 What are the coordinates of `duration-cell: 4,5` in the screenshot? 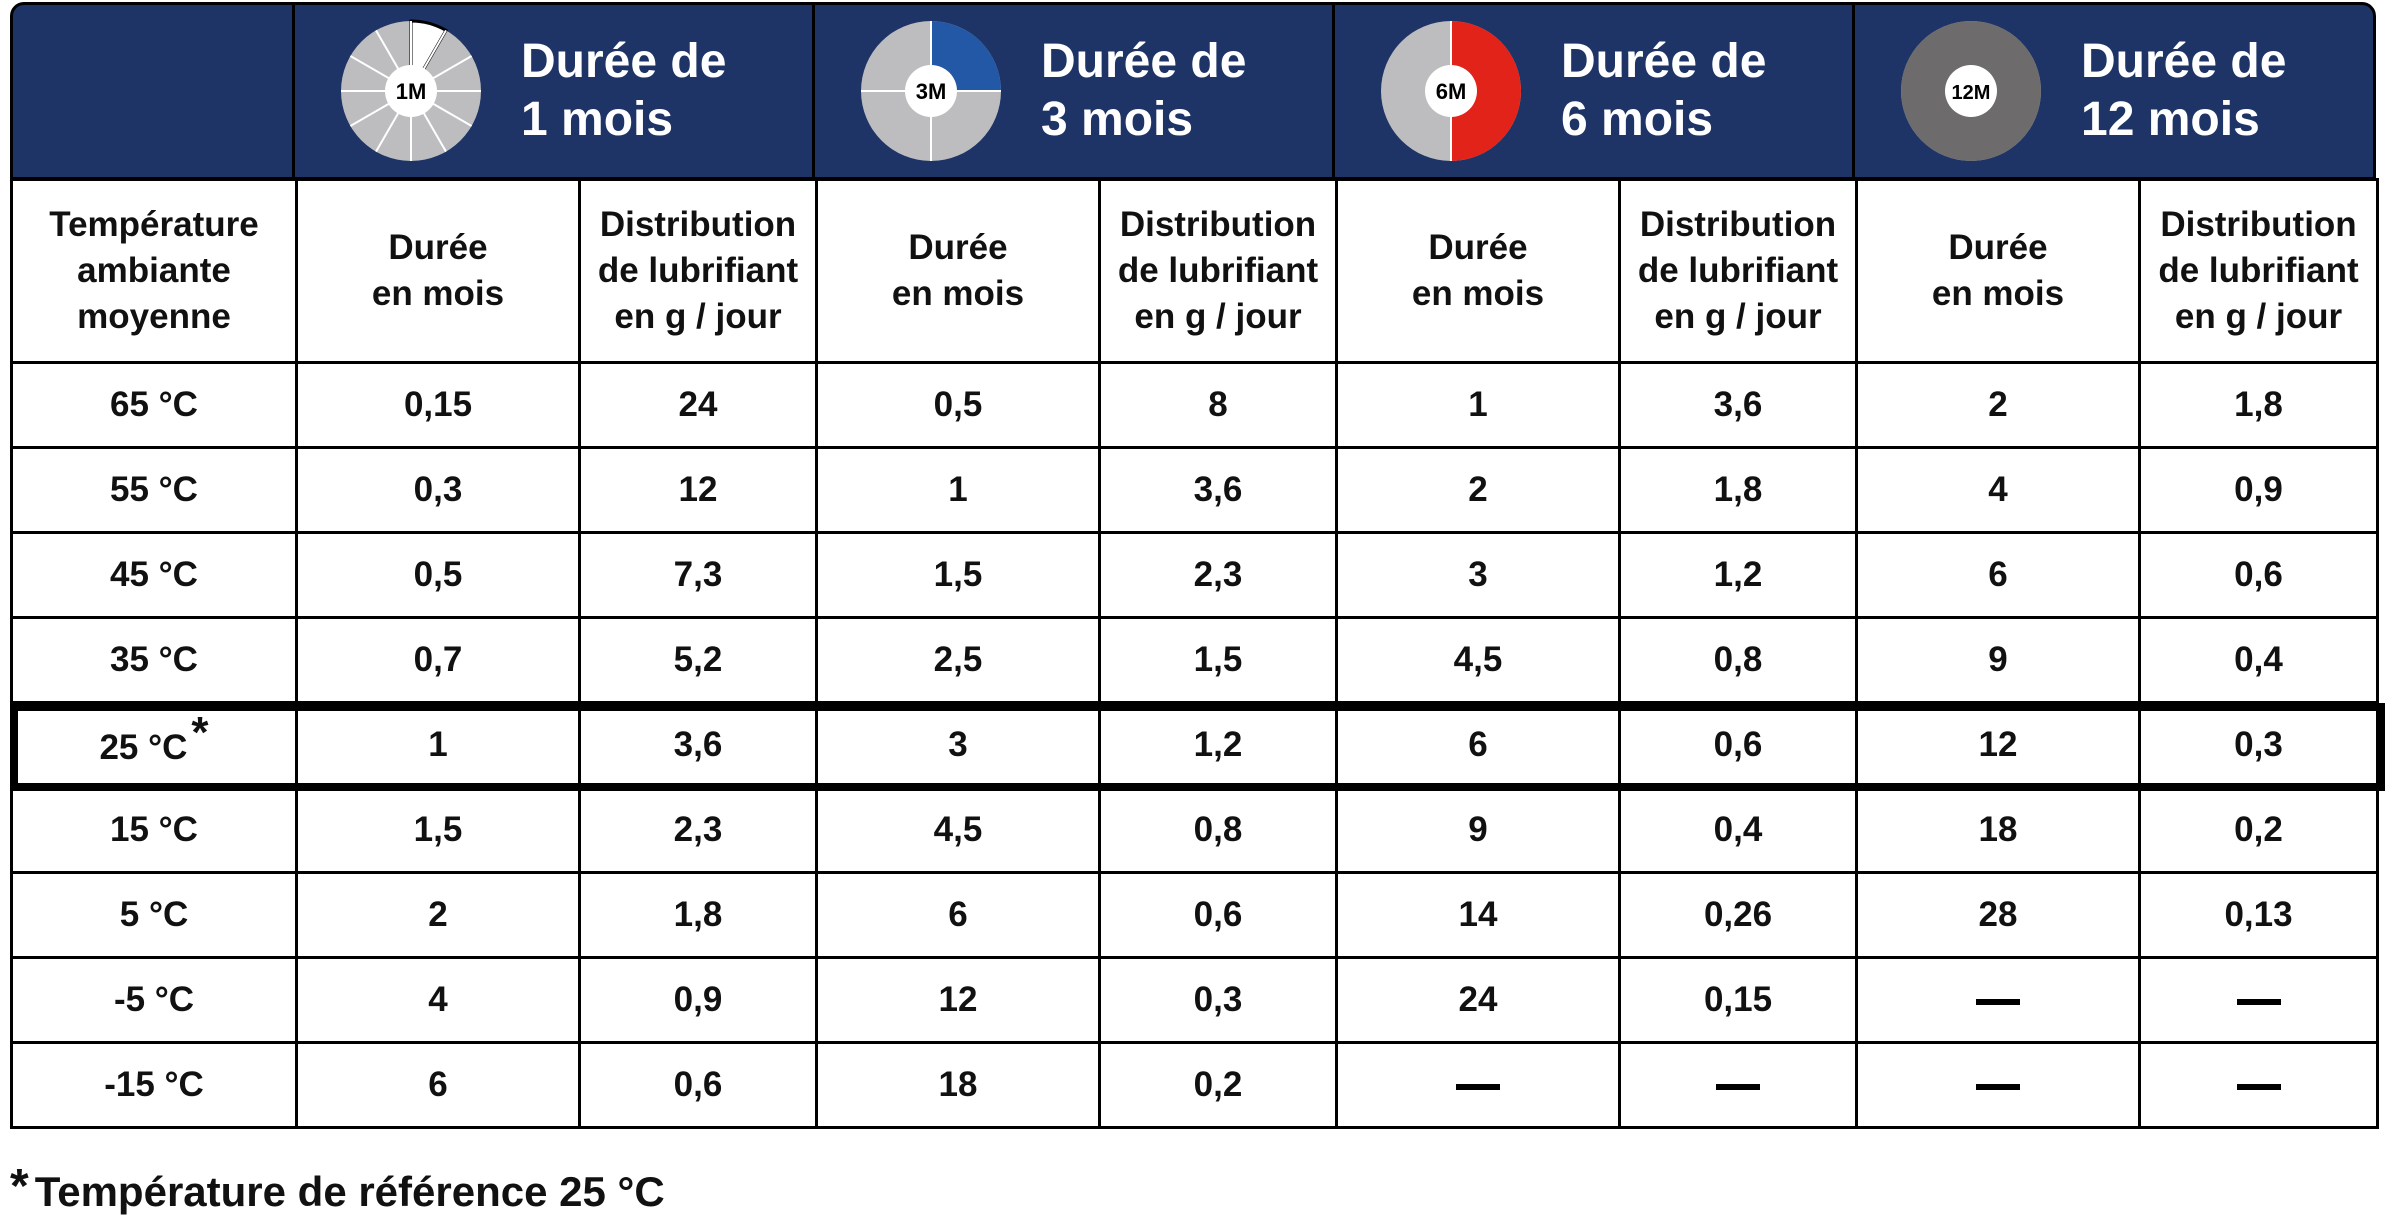 It's located at (958, 830).